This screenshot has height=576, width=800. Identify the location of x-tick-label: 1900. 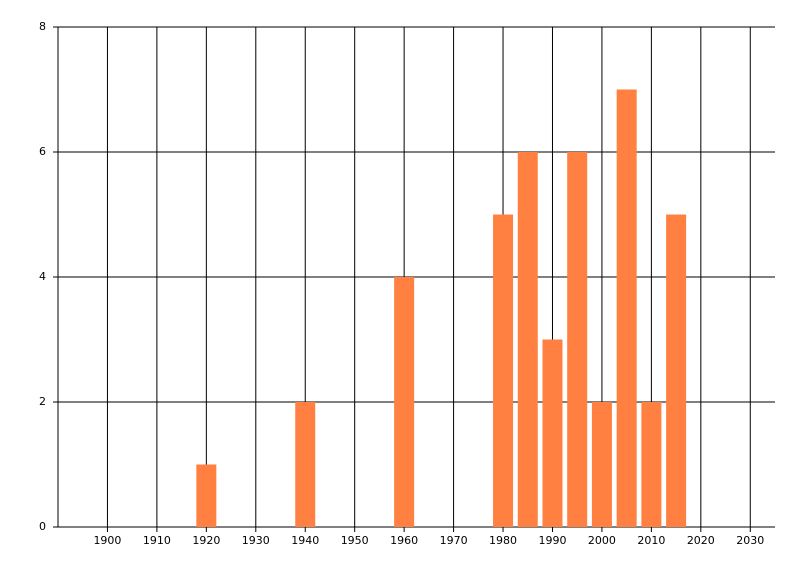
(107, 540).